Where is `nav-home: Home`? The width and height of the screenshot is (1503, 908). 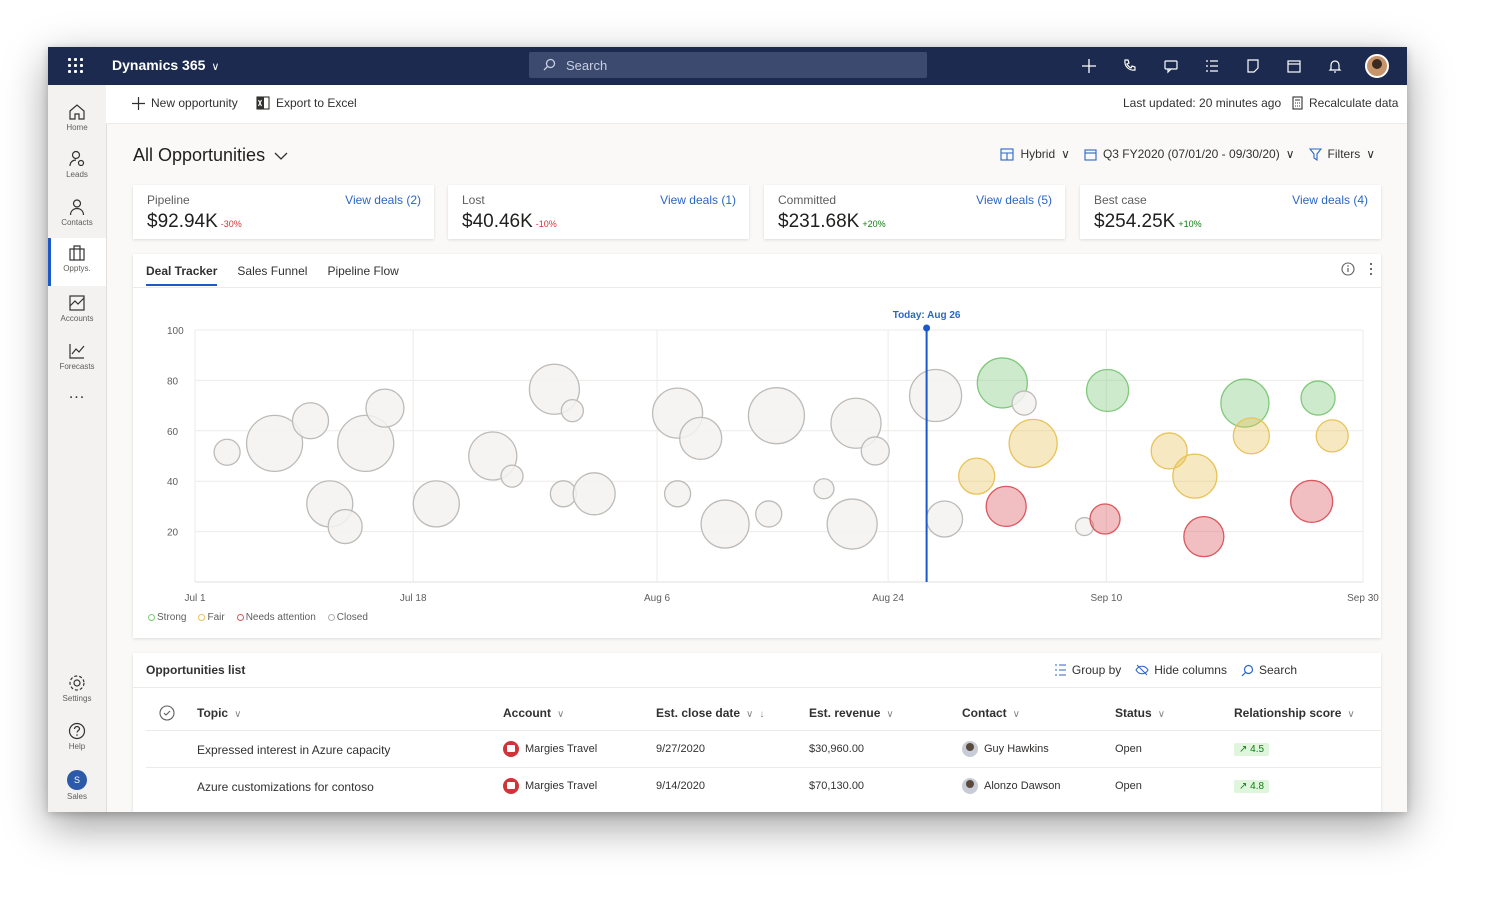
nav-home: Home is located at coordinates (77, 120).